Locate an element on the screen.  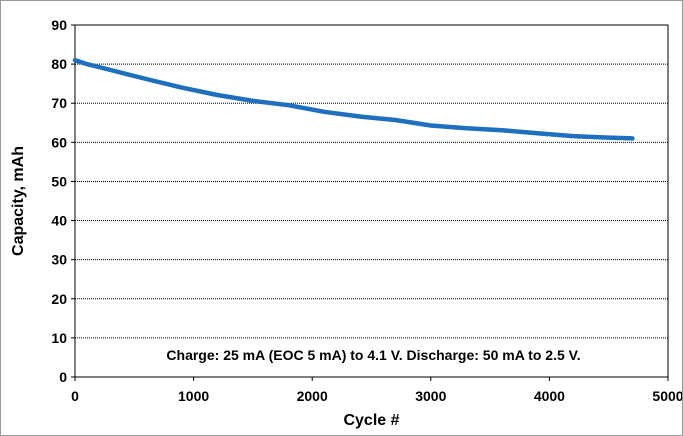
y-tick-label-50: 50 is located at coordinates (59, 181).